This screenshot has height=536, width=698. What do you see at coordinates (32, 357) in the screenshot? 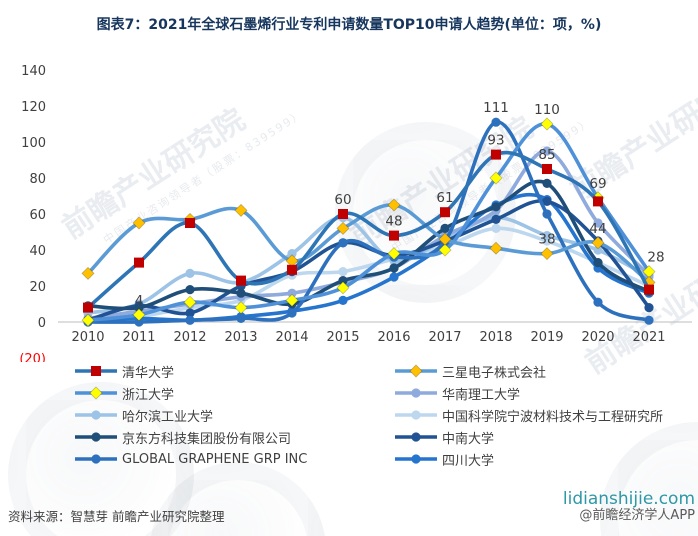
I see `y-tick-negative-label: (20)` at bounding box center [32, 357].